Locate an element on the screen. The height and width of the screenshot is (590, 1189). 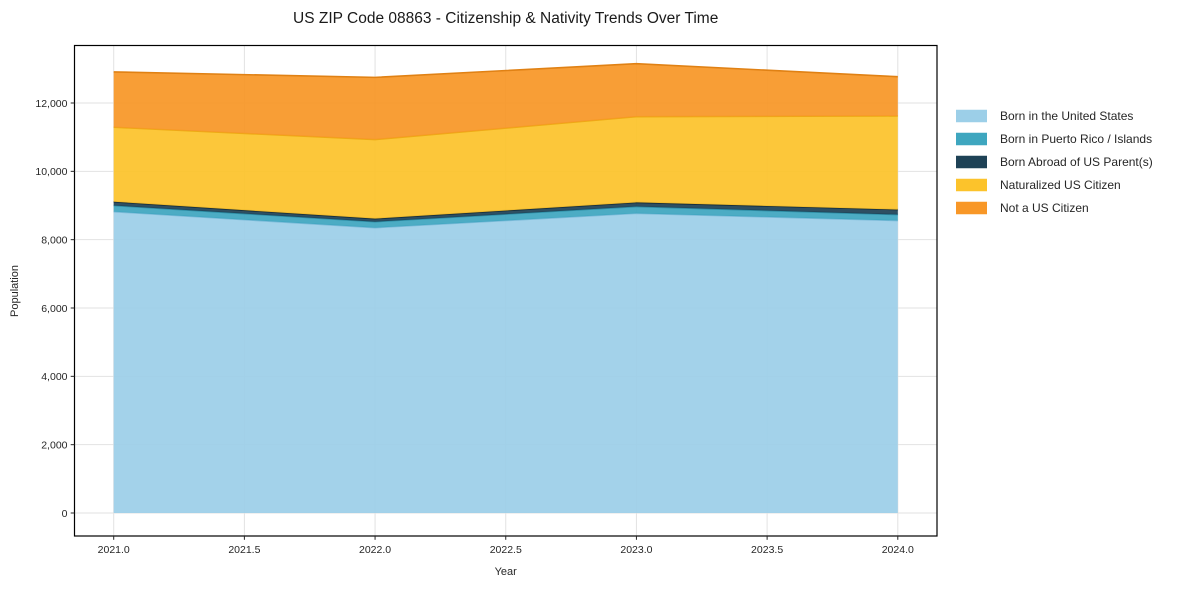
legend-item-not-a-us-citizen: Not a US Citizen is located at coordinates (1022, 208).